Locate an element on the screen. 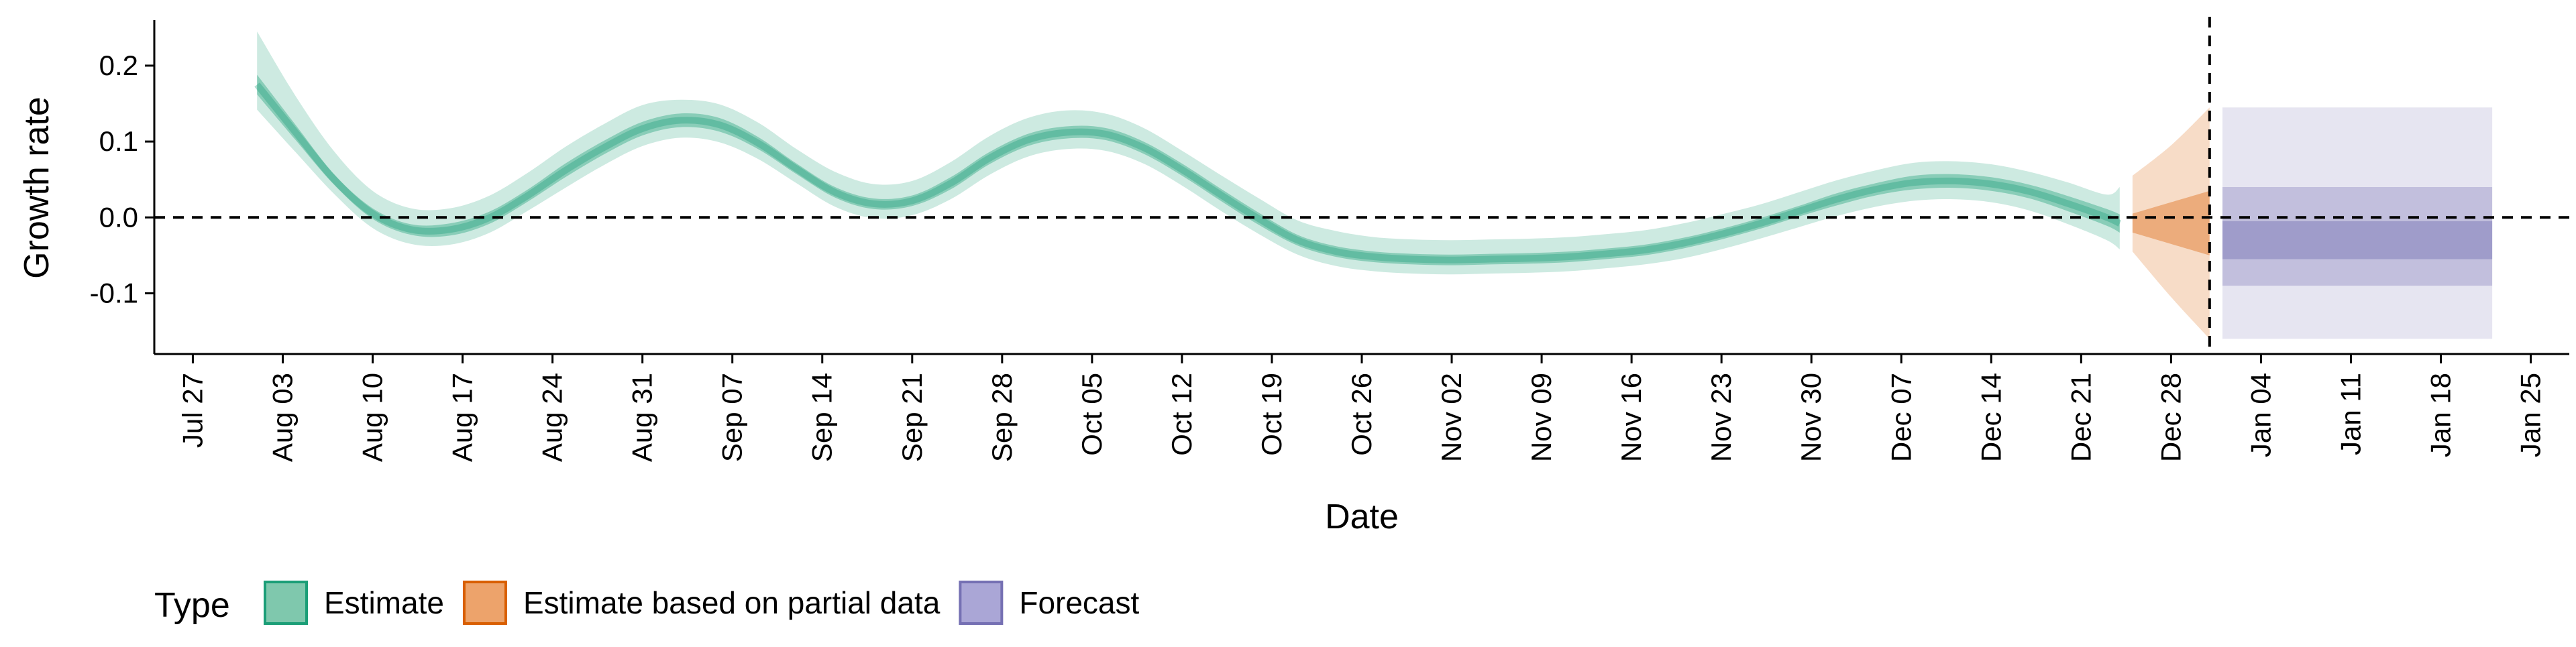 This screenshot has width=2576, height=647. y-tick-label: 0.0 is located at coordinates (118, 217).